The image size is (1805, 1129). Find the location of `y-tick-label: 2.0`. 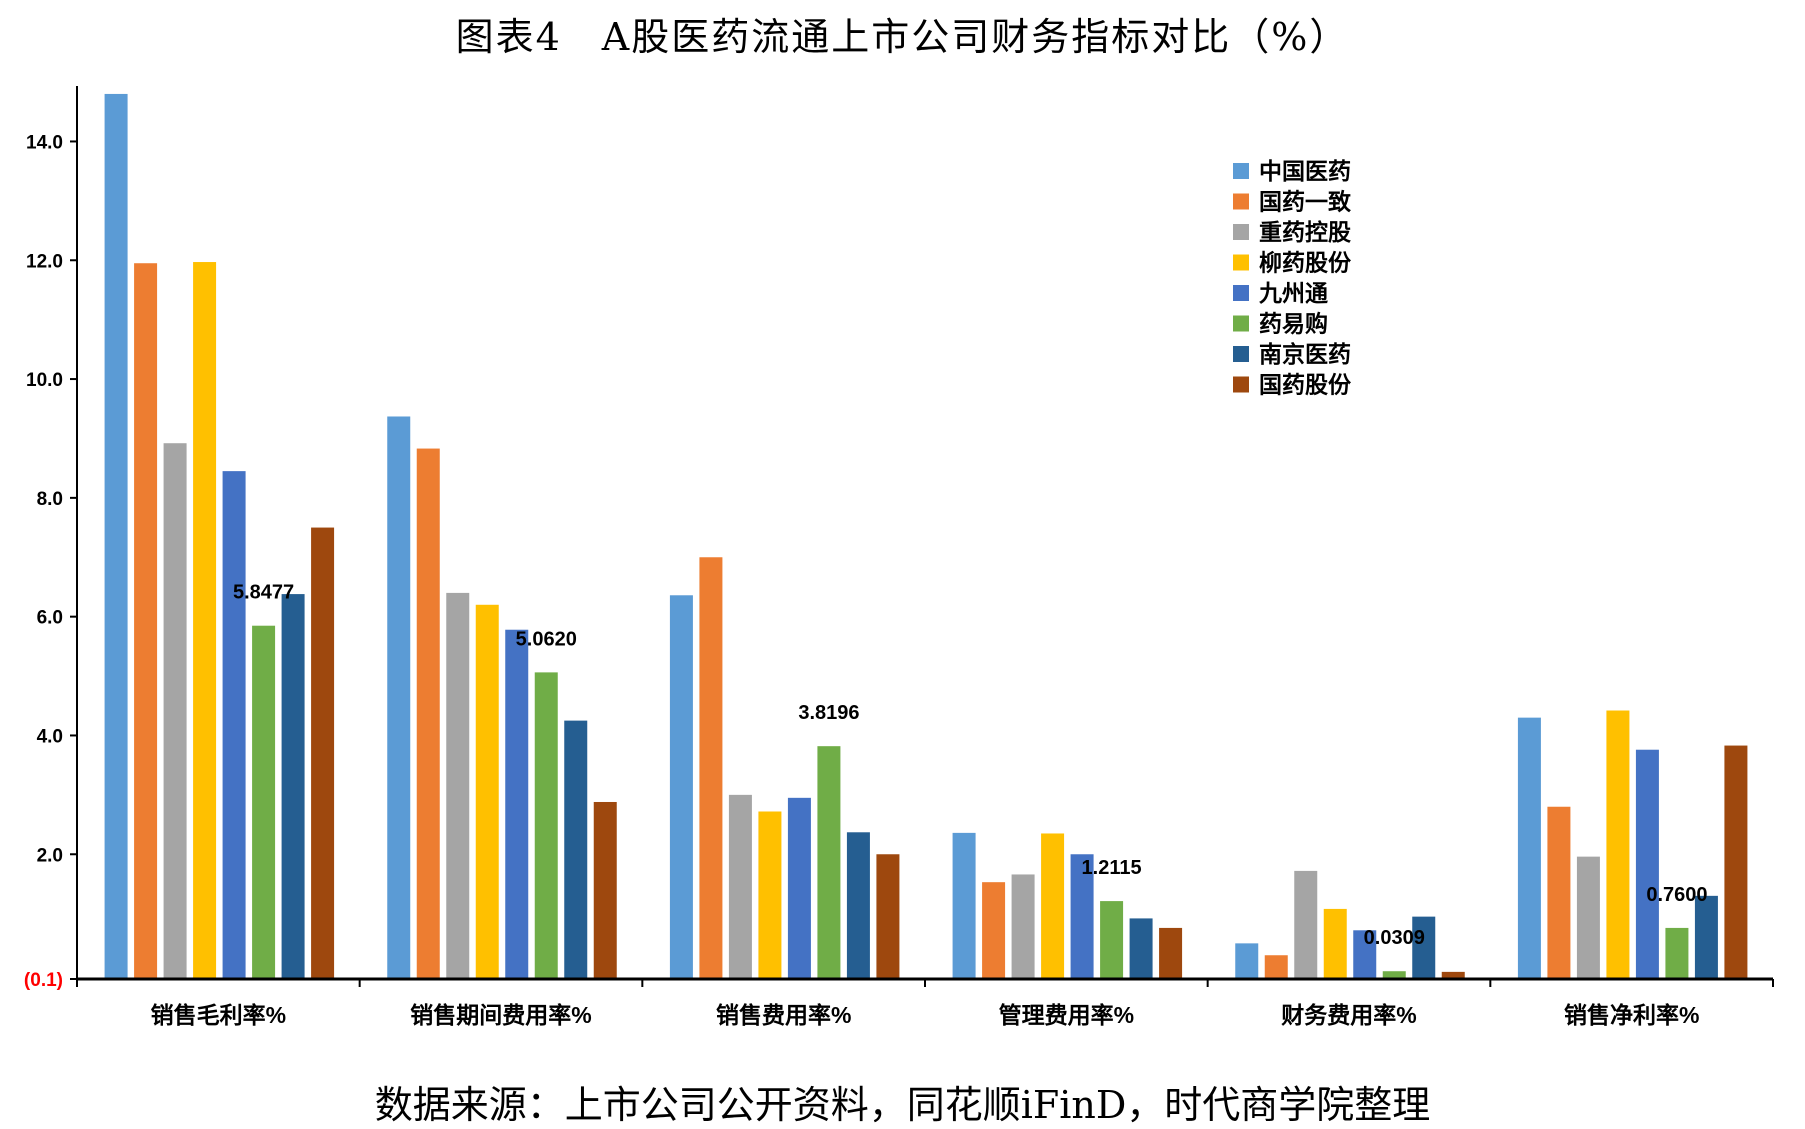

y-tick-label: 2.0 is located at coordinates (50, 855).